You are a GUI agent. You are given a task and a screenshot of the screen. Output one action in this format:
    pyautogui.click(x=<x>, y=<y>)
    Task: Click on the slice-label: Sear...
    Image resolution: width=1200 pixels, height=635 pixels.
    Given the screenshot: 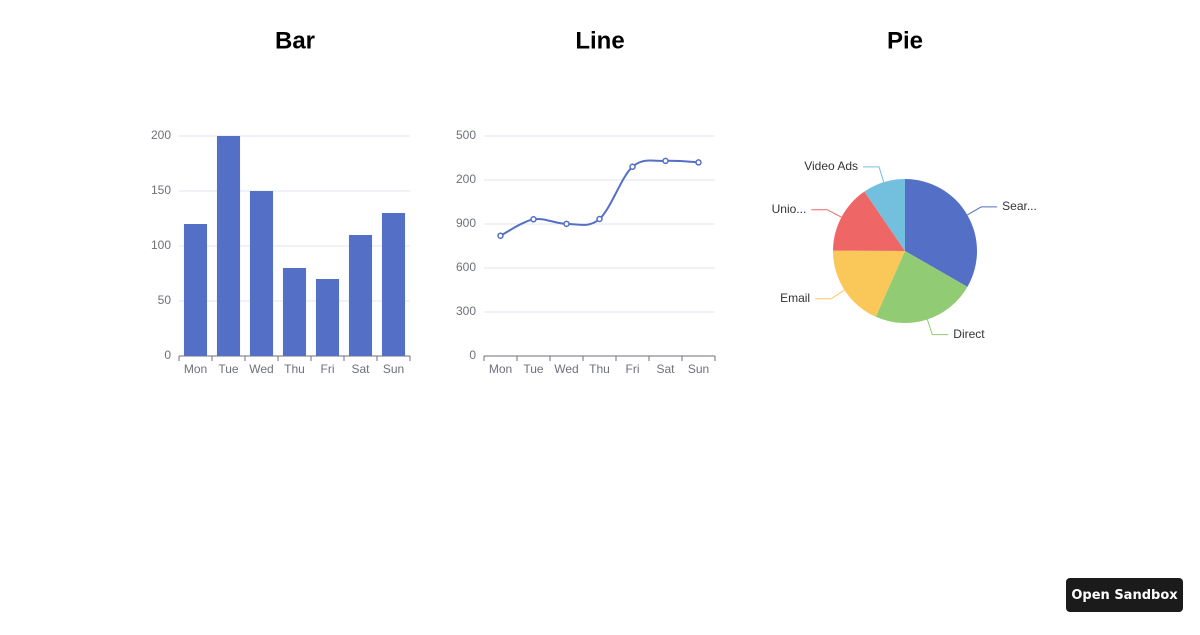 What is the action you would take?
    pyautogui.click(x=1019, y=206)
    